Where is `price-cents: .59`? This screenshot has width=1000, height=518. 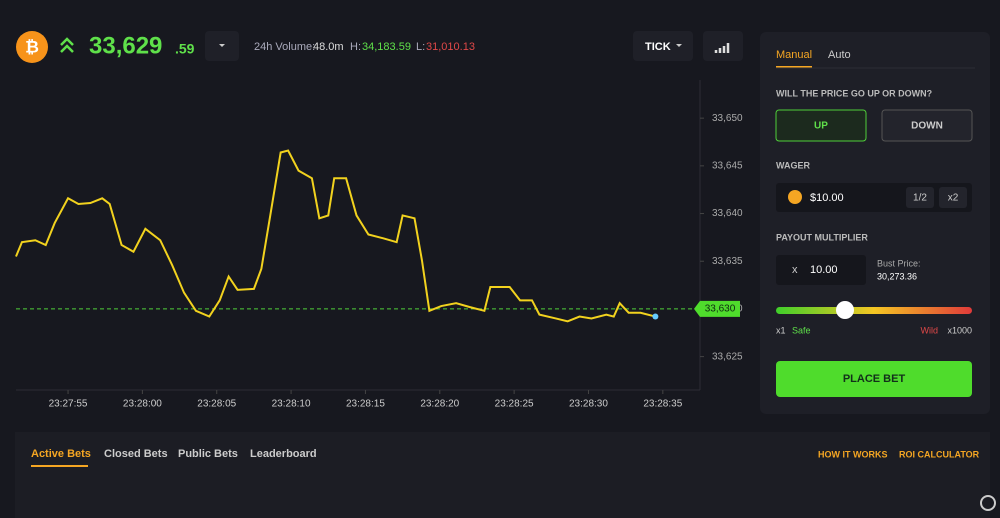
price-cents: .59 is located at coordinates (185, 49).